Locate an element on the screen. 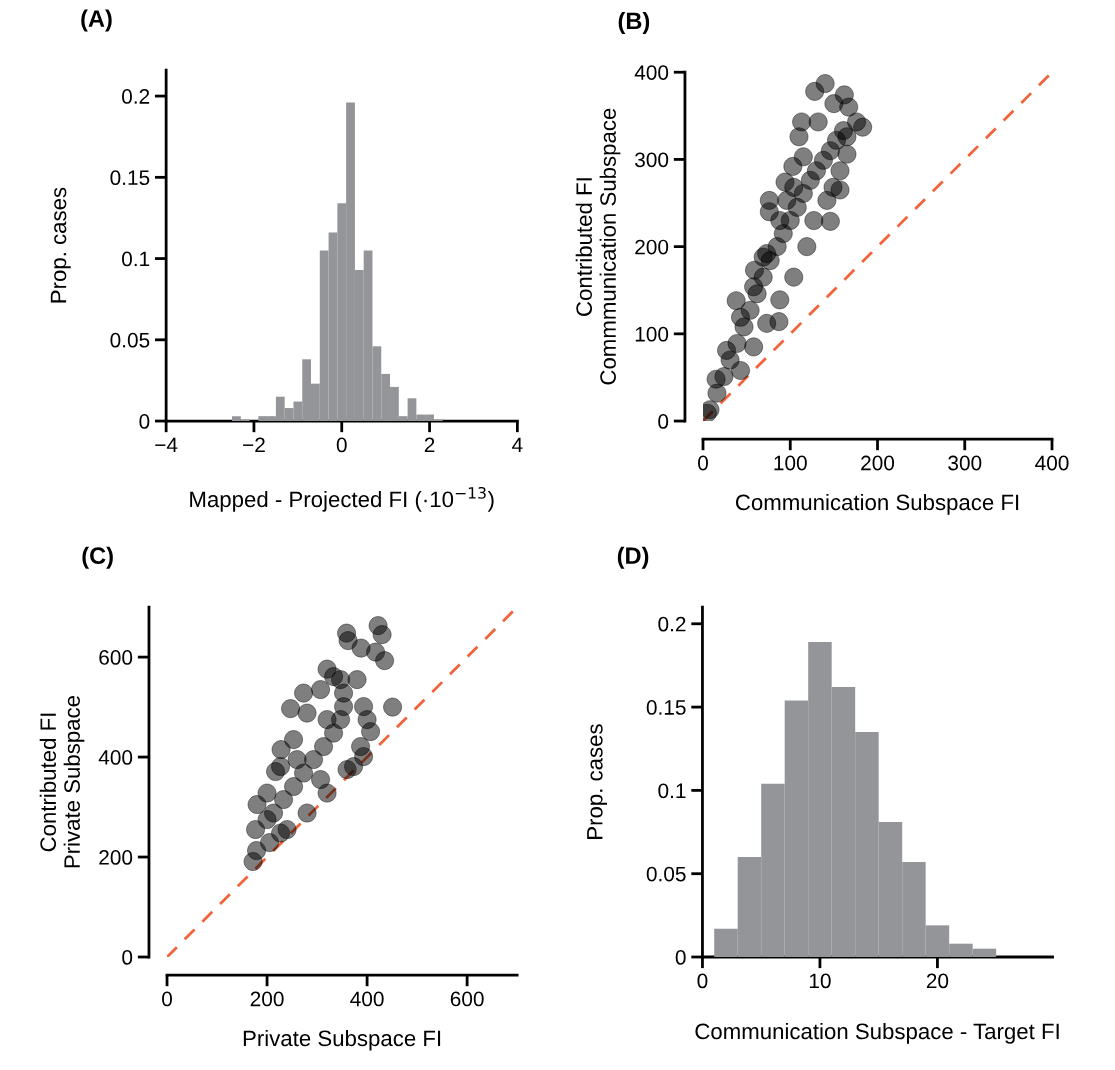  x-tick-label: −2 is located at coordinates (254, 445).